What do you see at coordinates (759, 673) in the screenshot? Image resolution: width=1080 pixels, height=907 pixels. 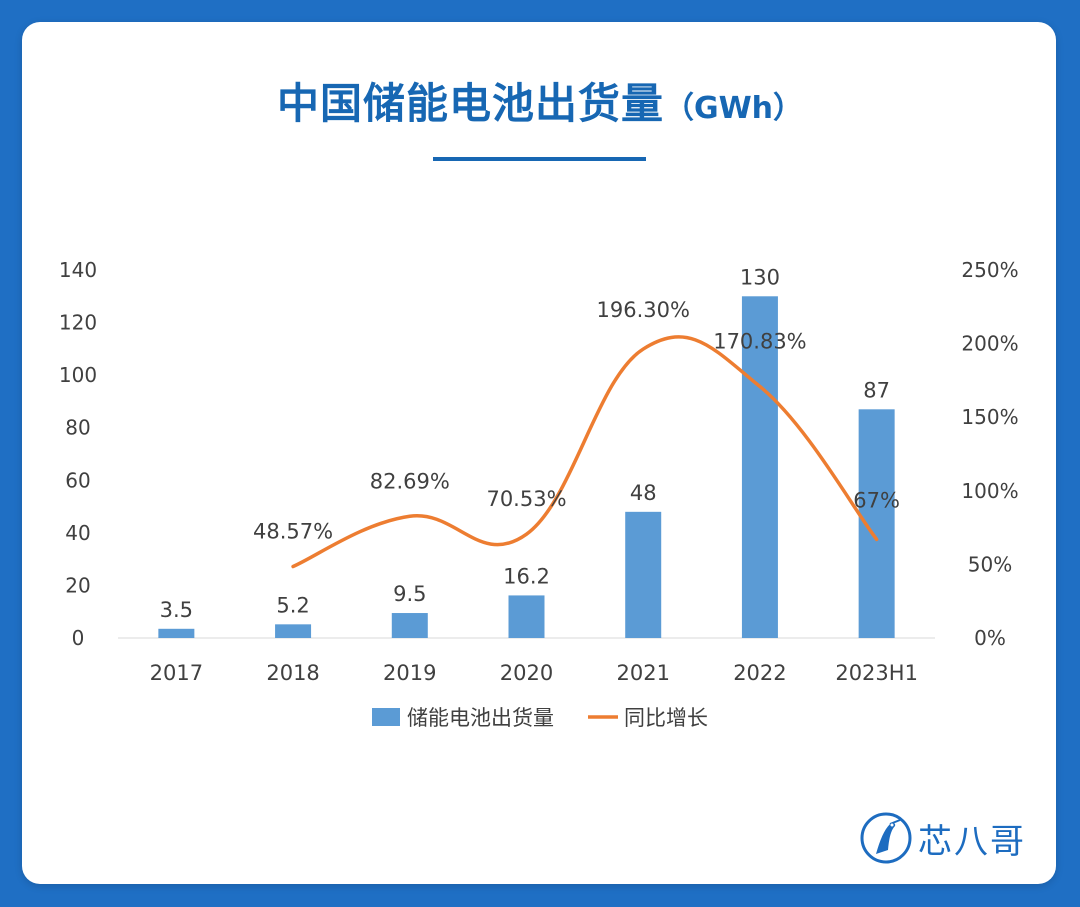 I see `x-tick-label: 2022` at bounding box center [759, 673].